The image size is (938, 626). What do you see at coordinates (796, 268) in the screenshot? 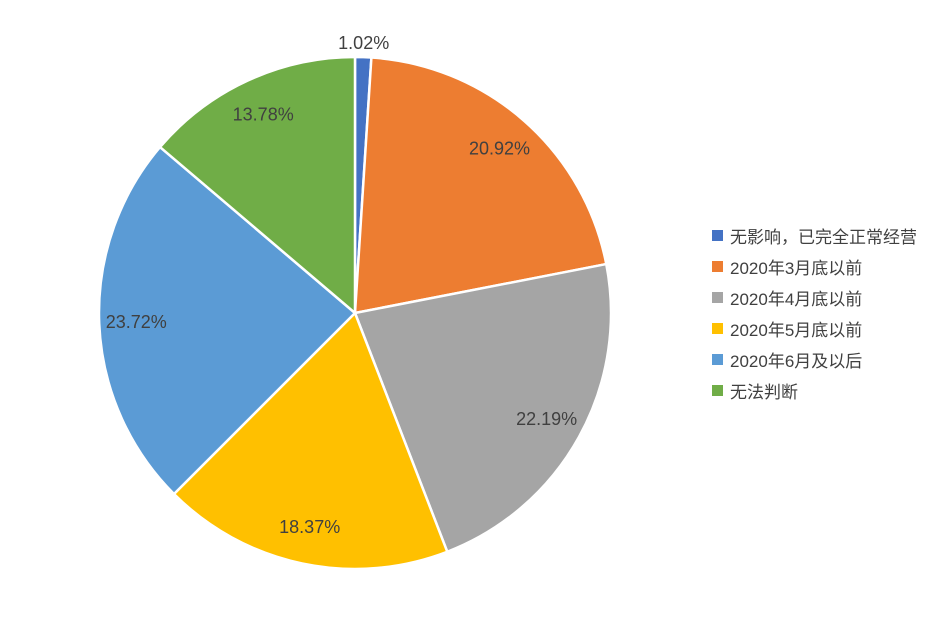
I see `legend-label: 2020年3月底以前` at bounding box center [796, 268].